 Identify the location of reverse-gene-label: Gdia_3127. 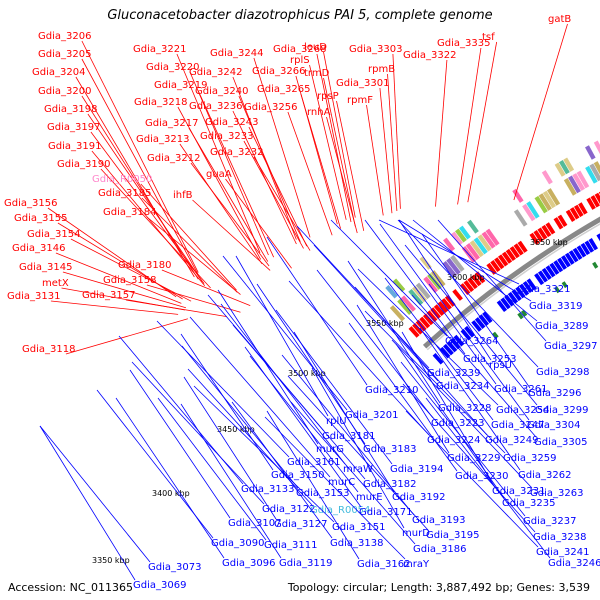
(300, 524).